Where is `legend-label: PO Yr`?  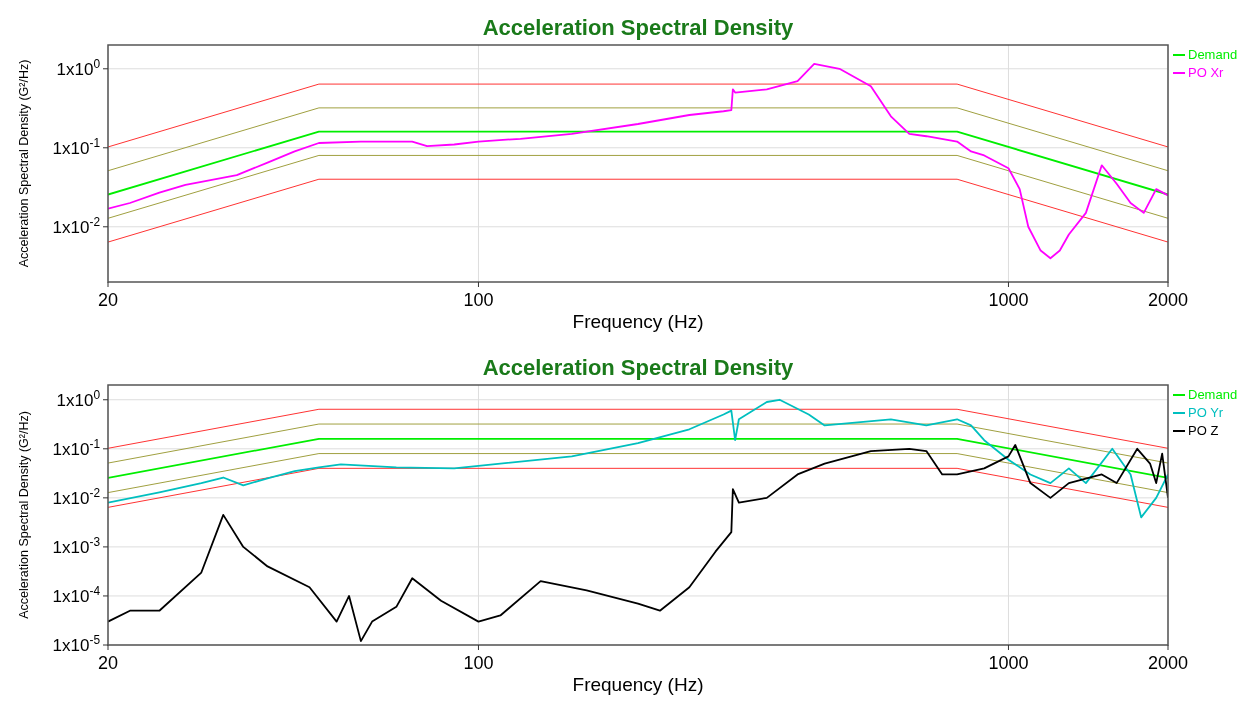 legend-label: PO Yr is located at coordinates (1206, 412).